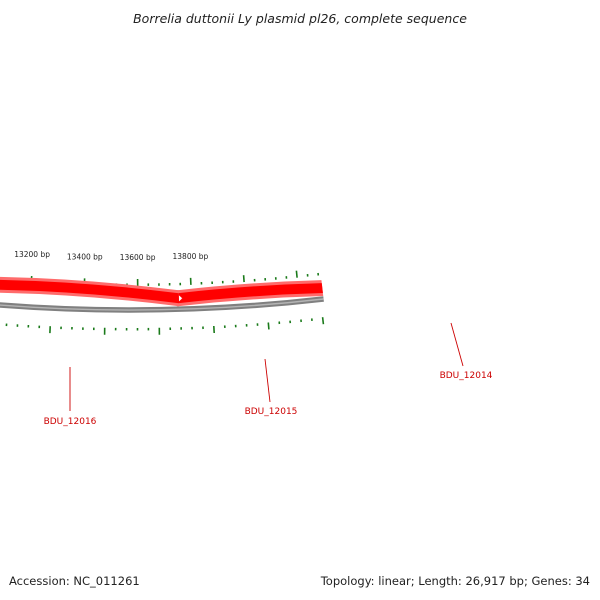 The width and height of the screenshot is (600, 600). I want to click on plasmid-backbone-highlight, so click(162, 304).